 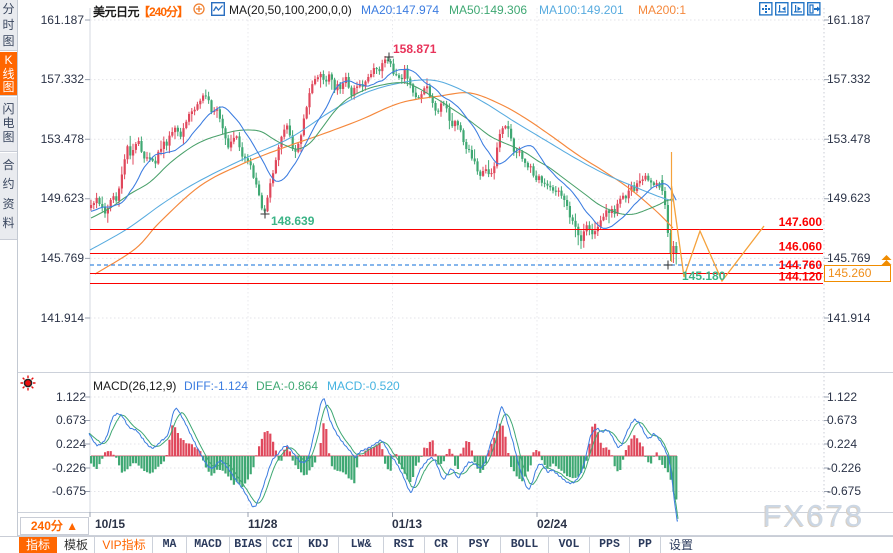 What do you see at coordinates (801, 277) in the screenshot?
I see `svg-text: 144.120` at bounding box center [801, 277].